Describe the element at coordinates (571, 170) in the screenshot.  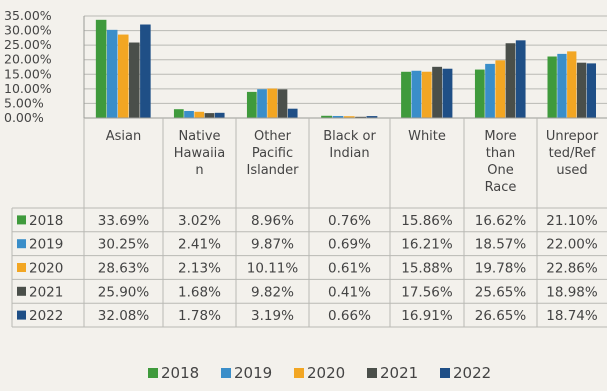
I see `category-label: used` at that location.